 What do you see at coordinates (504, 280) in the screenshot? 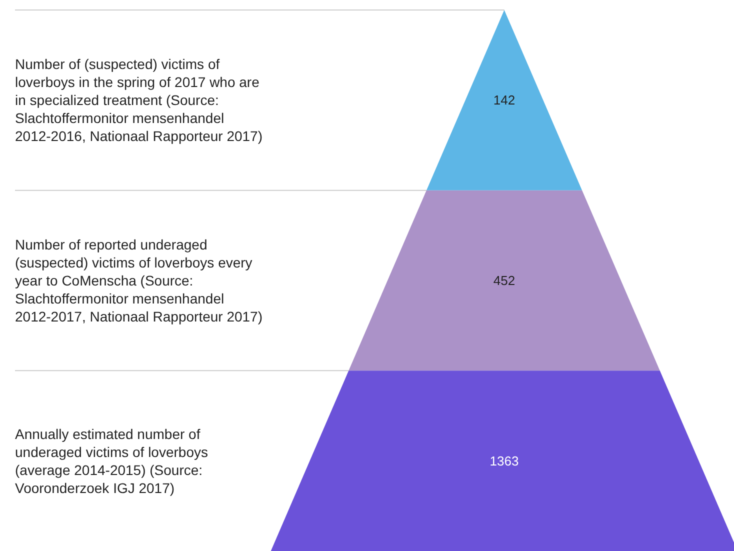
I see `data-label: 452` at bounding box center [504, 280].